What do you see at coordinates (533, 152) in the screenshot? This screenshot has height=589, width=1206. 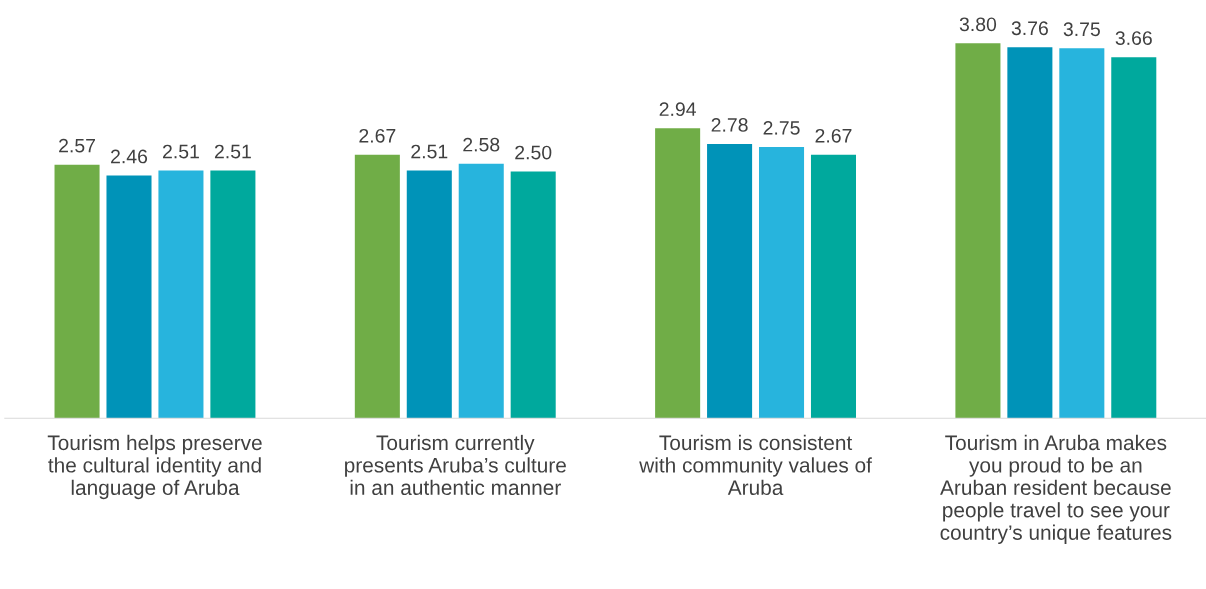 I see `data-label: 2.50` at bounding box center [533, 152].